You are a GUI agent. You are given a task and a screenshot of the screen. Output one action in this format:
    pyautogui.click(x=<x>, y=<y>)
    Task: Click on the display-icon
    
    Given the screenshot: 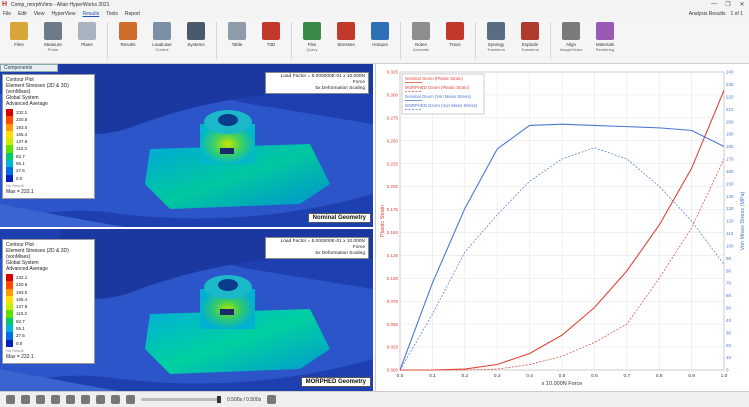 What is the action you would take?
    pyautogui.click(x=100, y=399)
    